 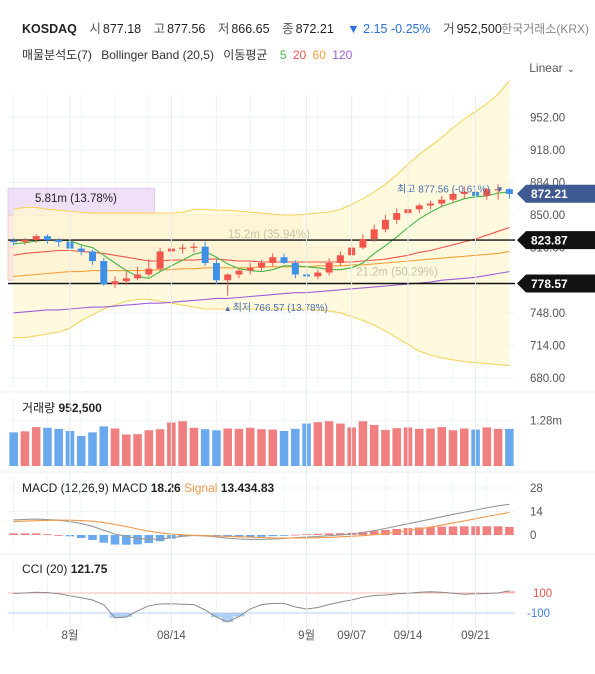 I want to click on cci-panel: 100 -100 CCI (20) 121.75, so click(x=297, y=590).